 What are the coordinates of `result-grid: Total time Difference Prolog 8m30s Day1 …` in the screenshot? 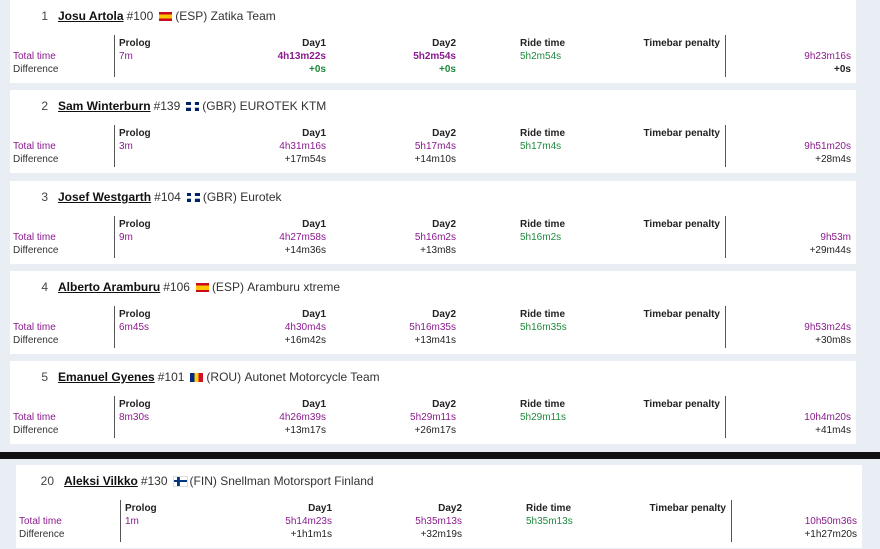 It's located at (433, 417).